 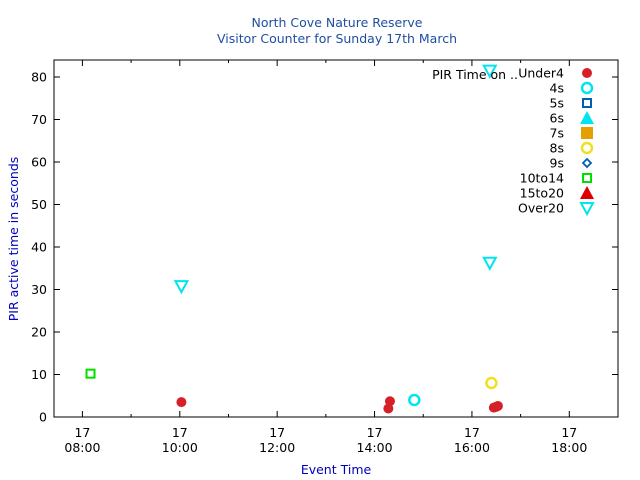 What do you see at coordinates (587, 73) in the screenshot?
I see `legend-marker-under4` at bounding box center [587, 73].